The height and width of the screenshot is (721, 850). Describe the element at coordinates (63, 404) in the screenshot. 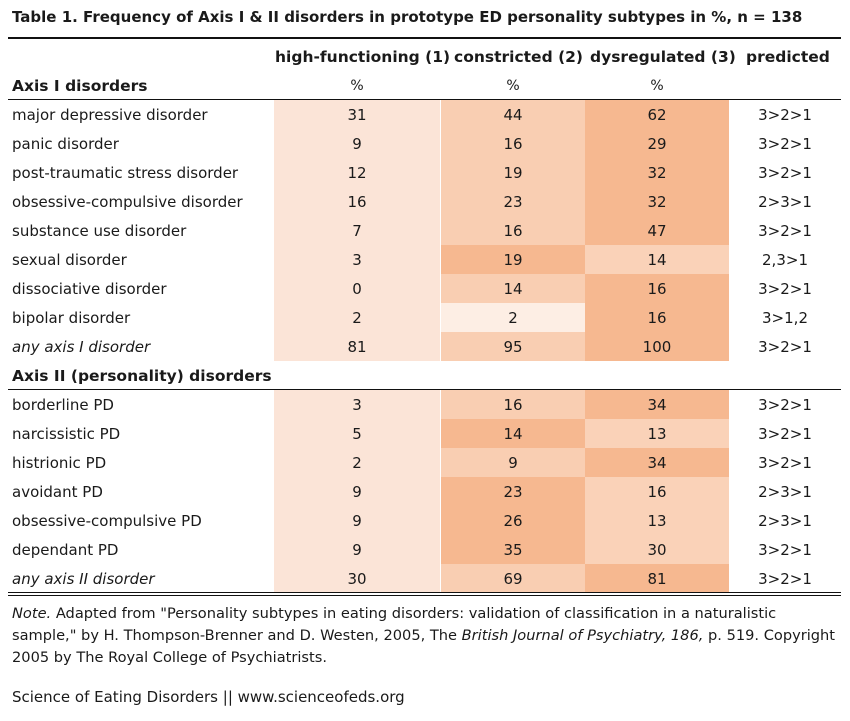

I see `row-label: borderline PD` at that location.